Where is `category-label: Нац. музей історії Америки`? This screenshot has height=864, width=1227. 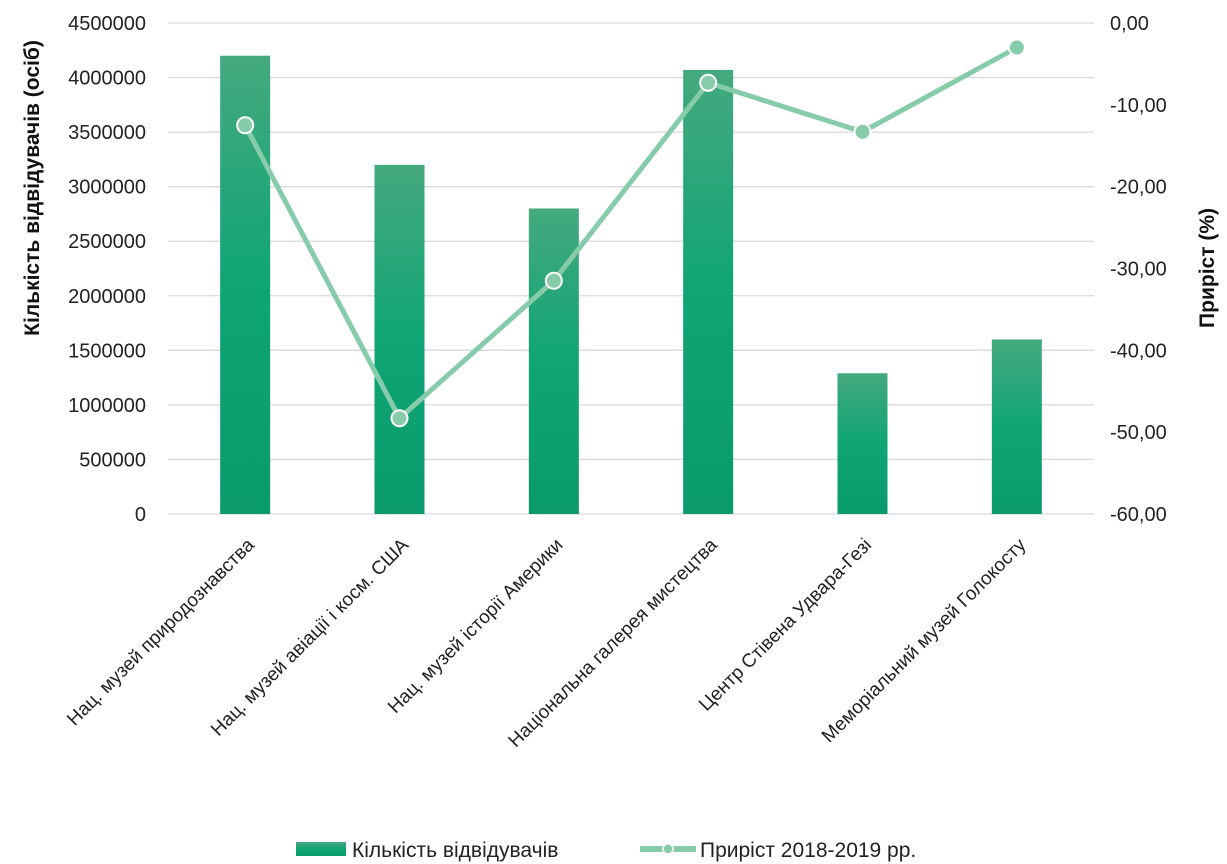 category-label: Нац. музей історії Америки is located at coordinates (475, 626).